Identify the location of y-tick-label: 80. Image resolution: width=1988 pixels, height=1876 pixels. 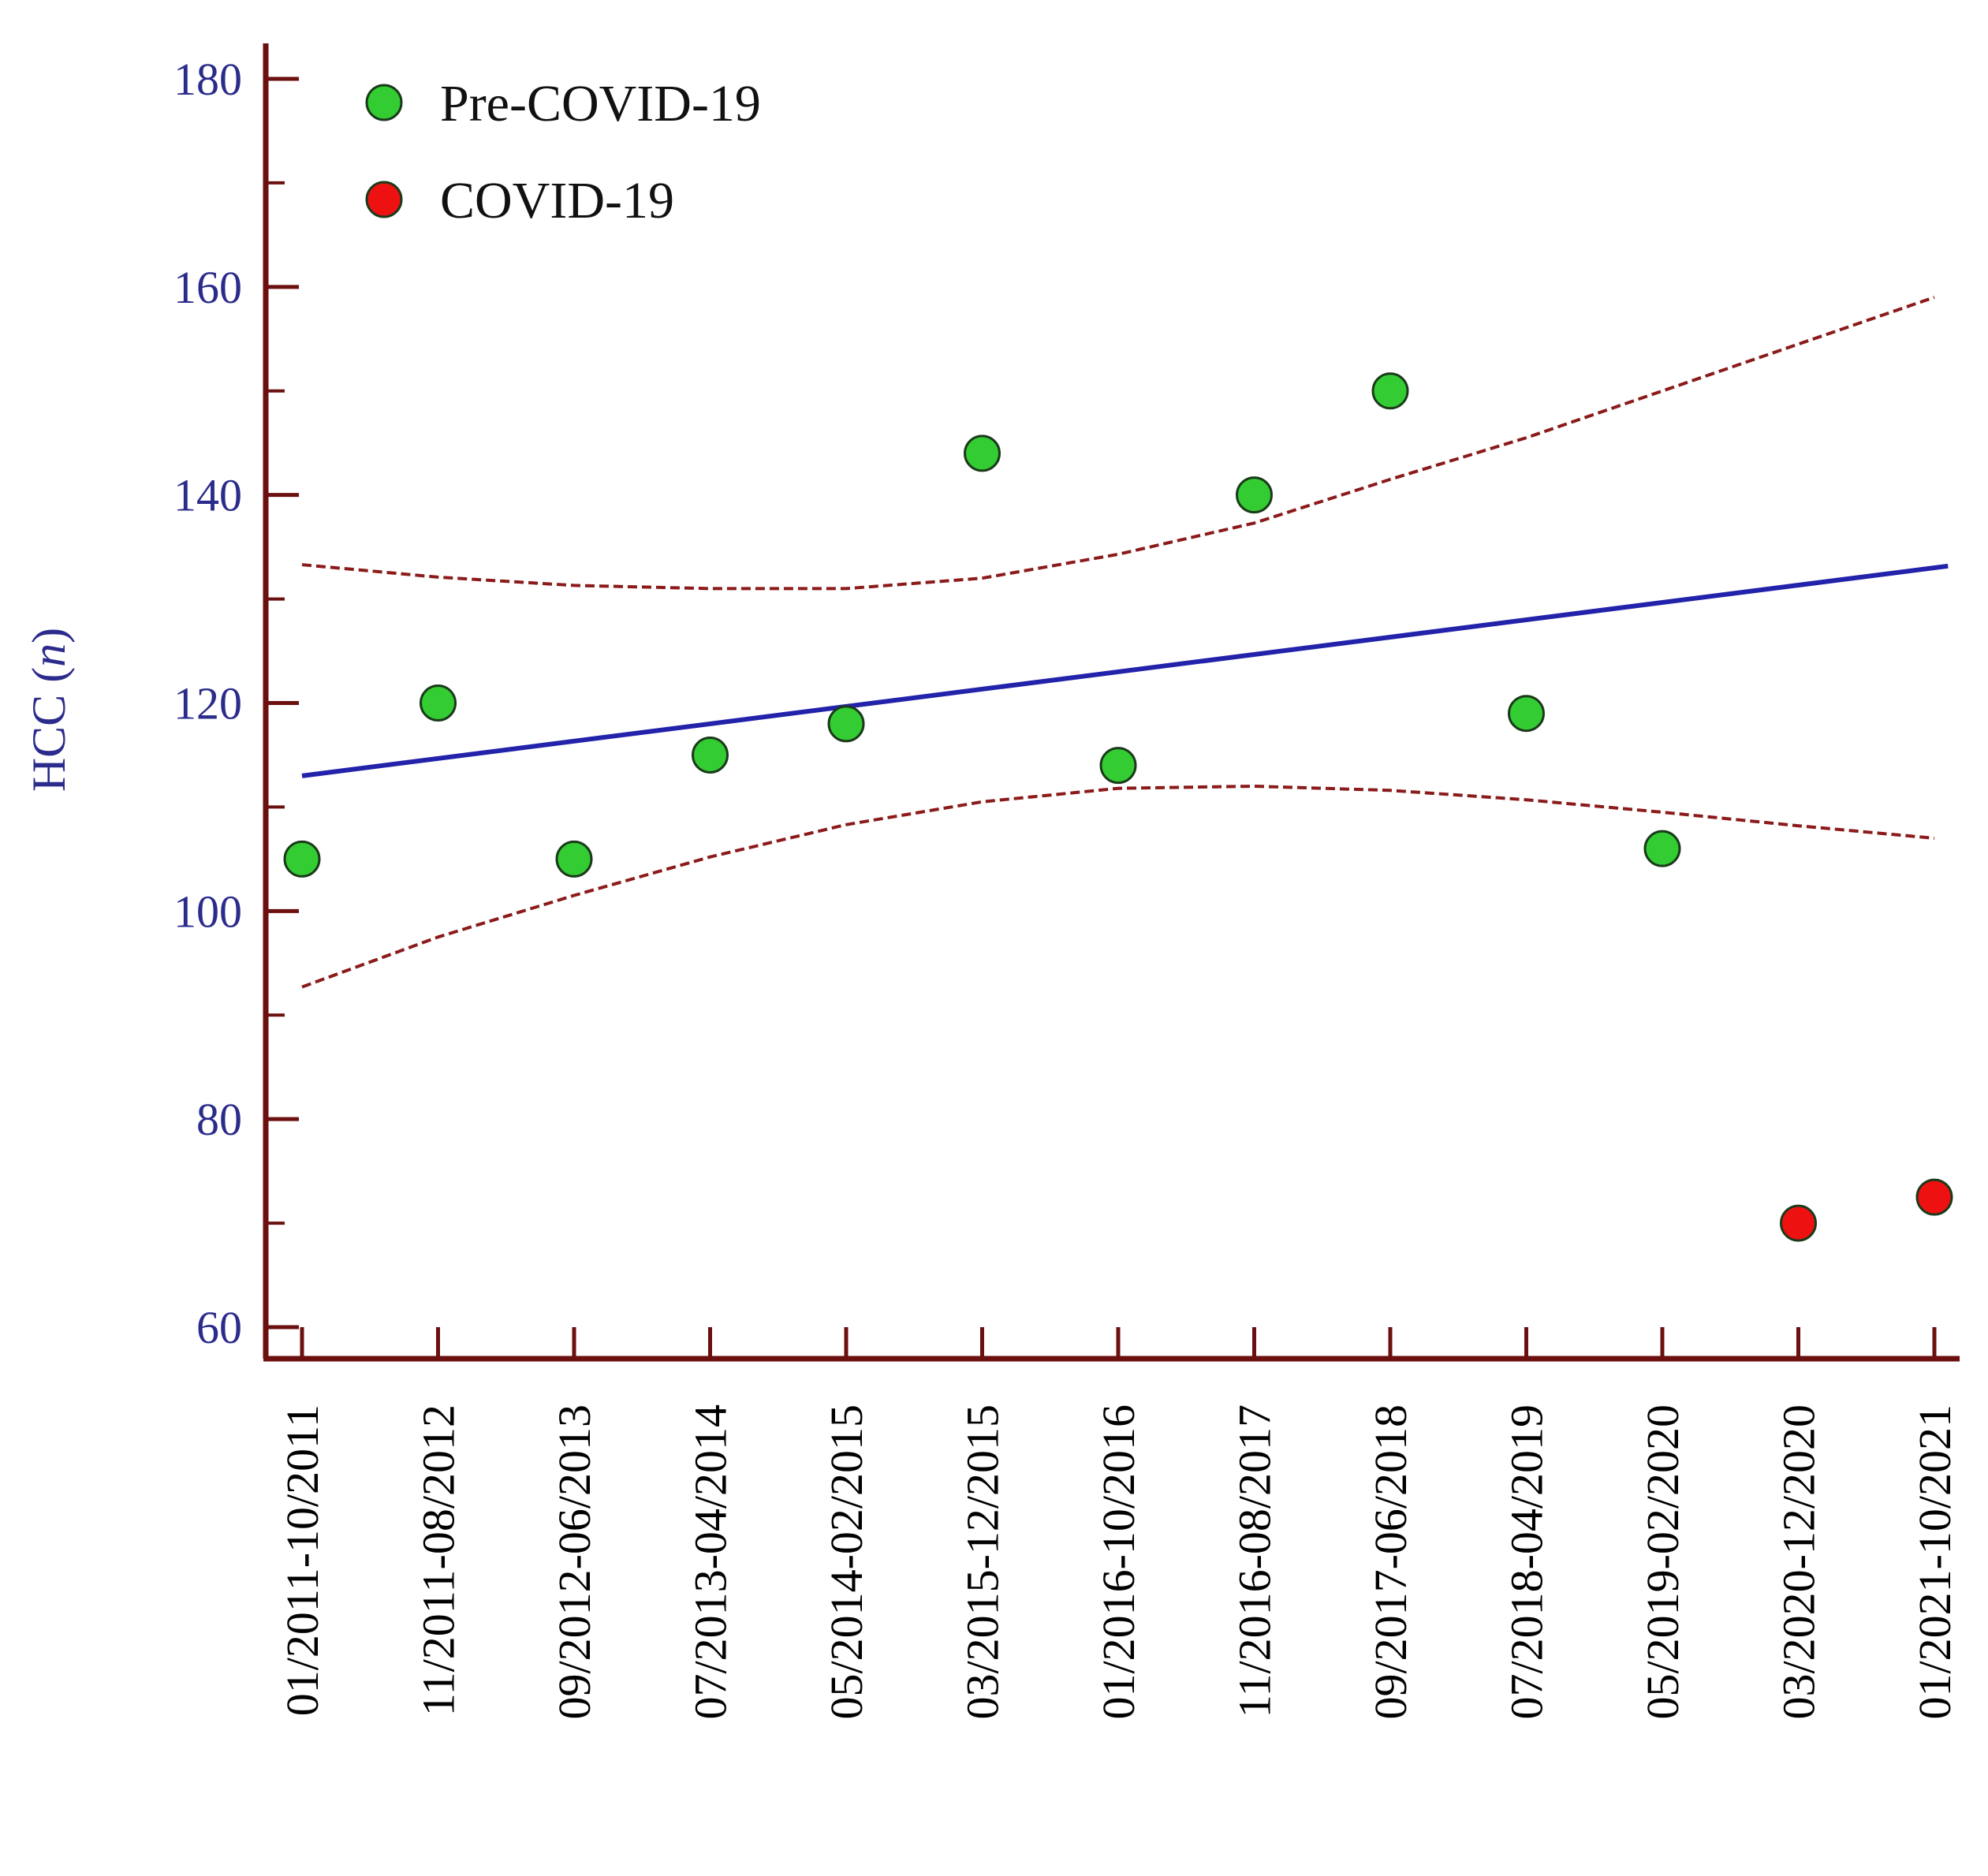
(219, 1119).